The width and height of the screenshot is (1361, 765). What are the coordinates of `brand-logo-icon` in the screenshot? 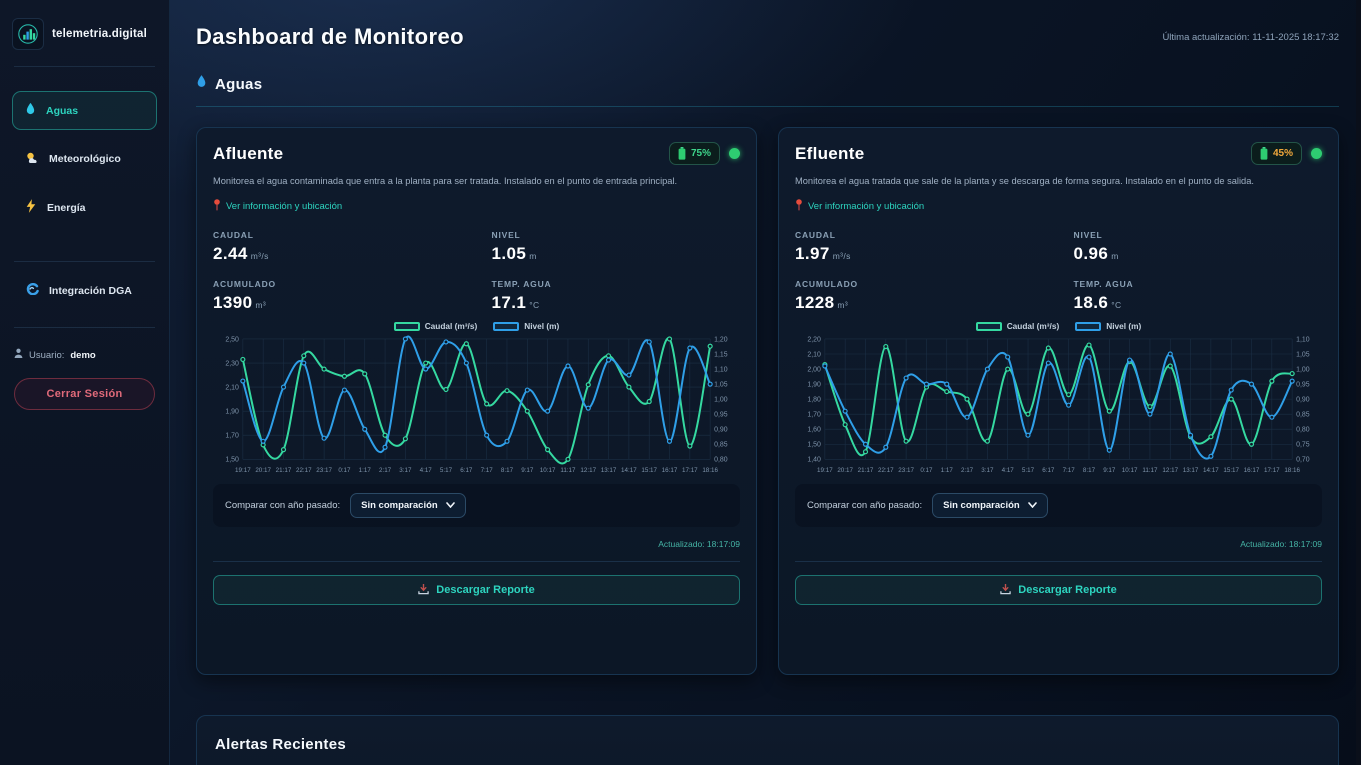 It's located at (28, 34).